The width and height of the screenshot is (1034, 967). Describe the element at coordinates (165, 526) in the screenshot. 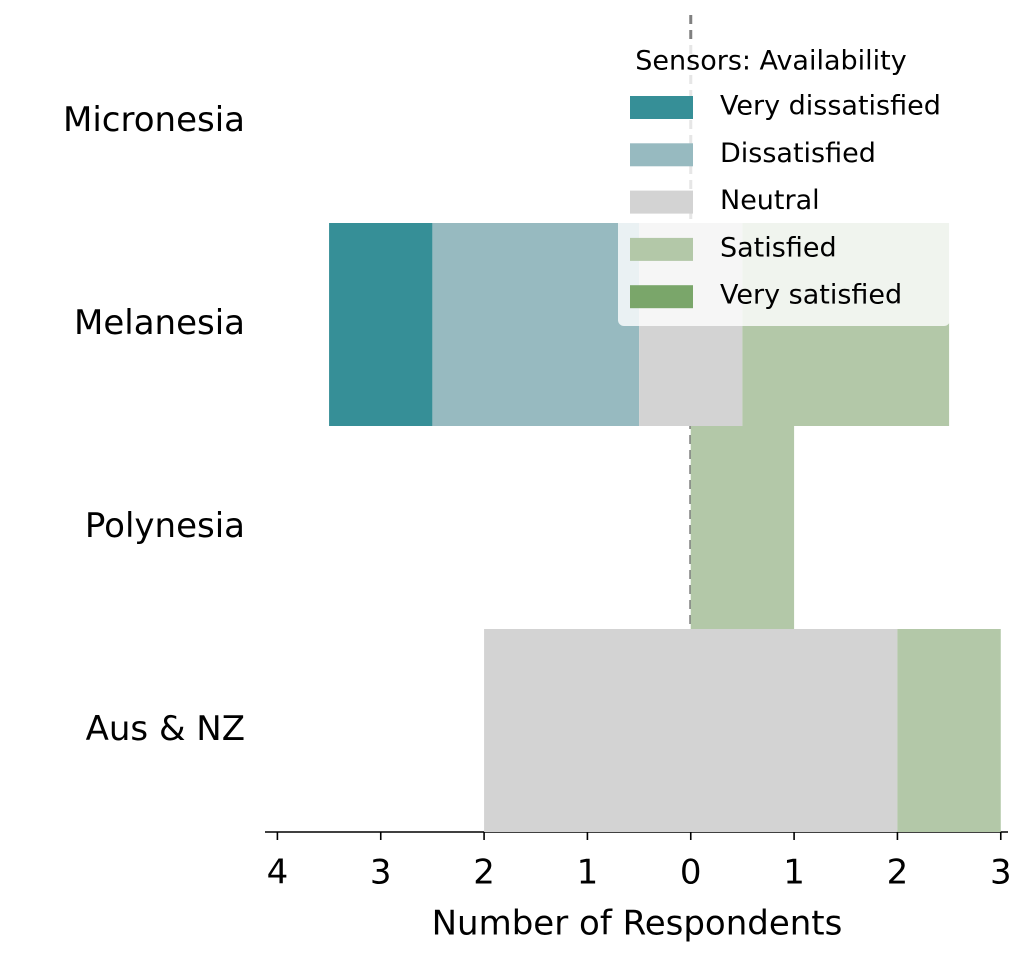

I see `y-tick-label: Polynesia` at that location.